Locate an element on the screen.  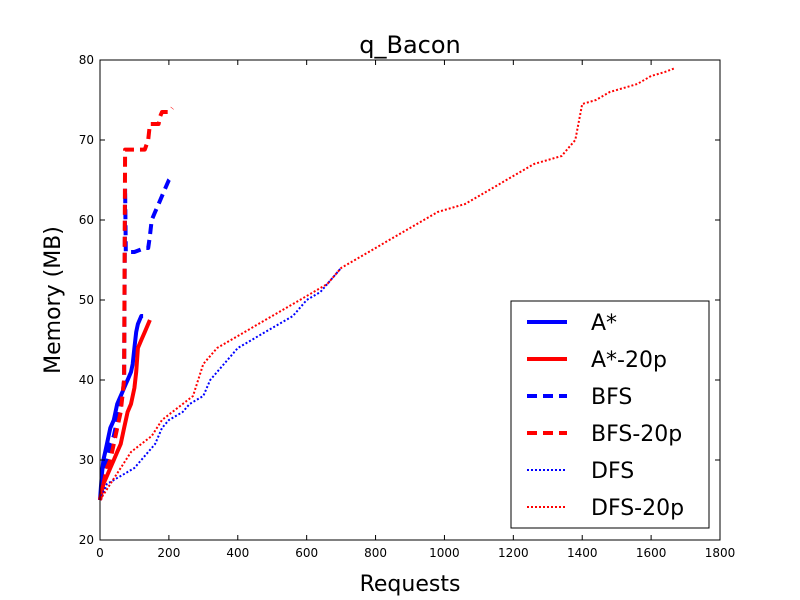
x-tick-label: 400 is located at coordinates (237, 553).